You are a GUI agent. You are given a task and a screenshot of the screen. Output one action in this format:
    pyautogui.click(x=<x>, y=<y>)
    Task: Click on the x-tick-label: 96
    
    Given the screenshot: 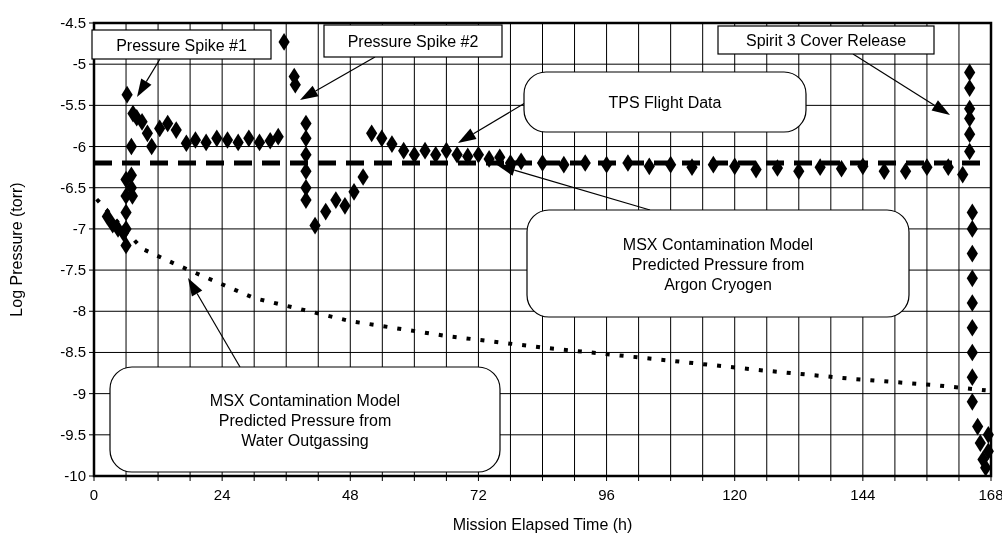 What is the action you would take?
    pyautogui.click(x=606, y=494)
    